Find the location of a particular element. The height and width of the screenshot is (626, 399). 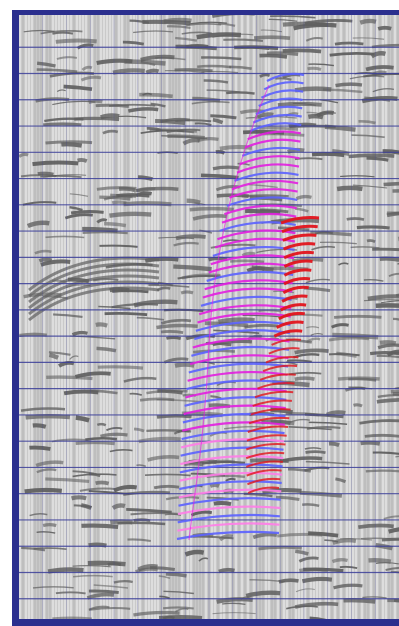

reflector-arc is located at coordinates (94, 292).